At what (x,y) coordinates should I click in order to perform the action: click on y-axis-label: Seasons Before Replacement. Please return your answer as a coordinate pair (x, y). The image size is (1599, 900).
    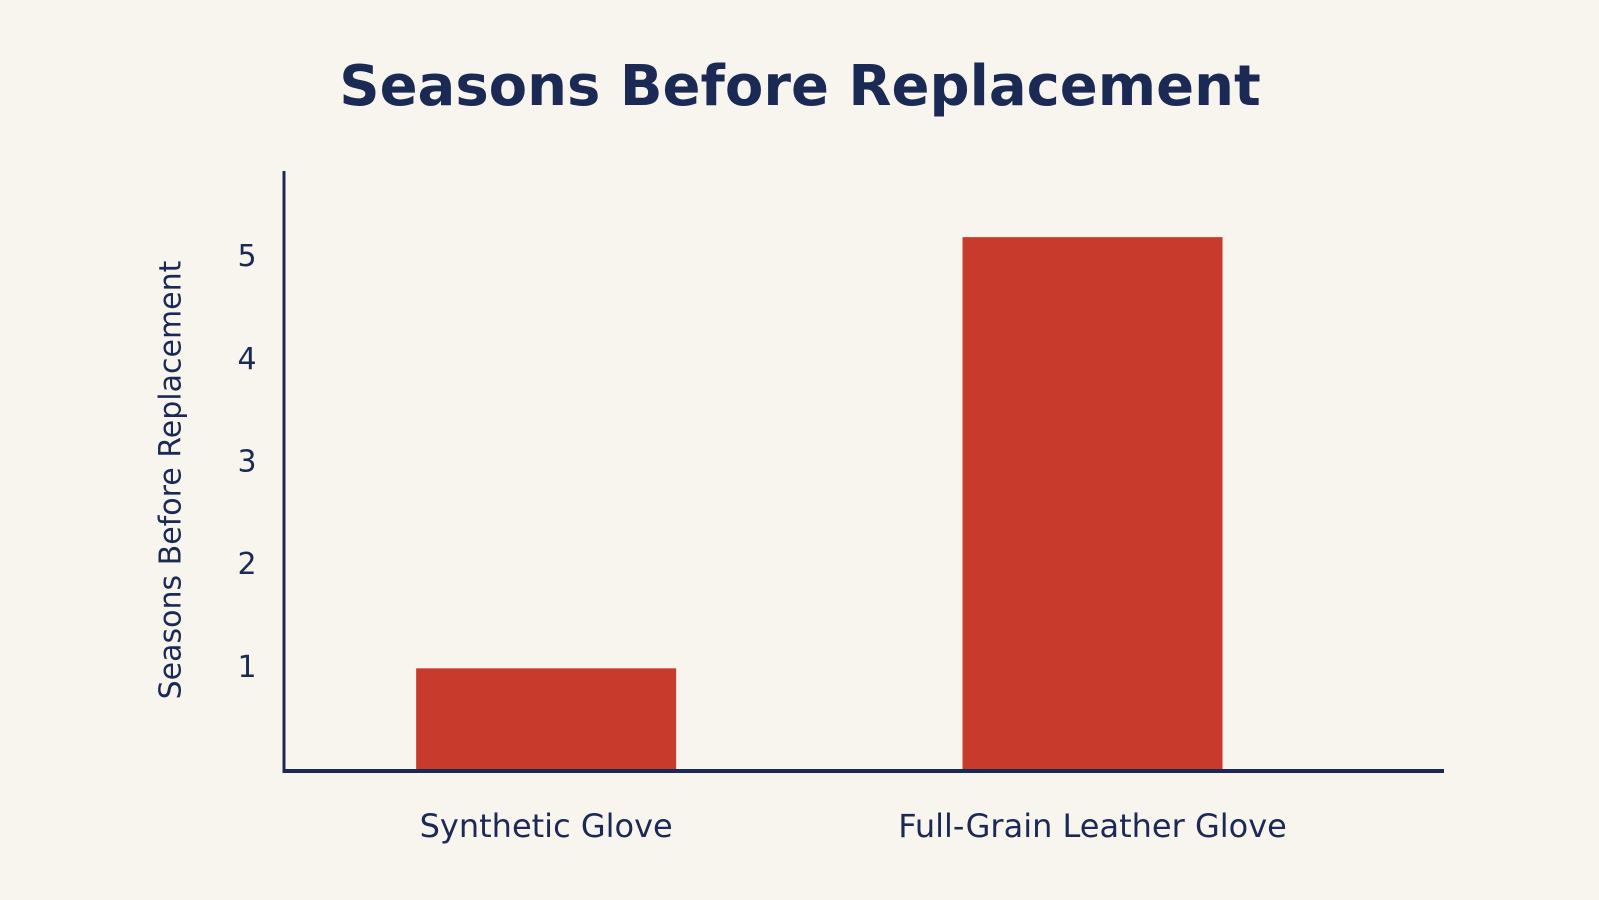
    Looking at the image, I should click on (171, 479).